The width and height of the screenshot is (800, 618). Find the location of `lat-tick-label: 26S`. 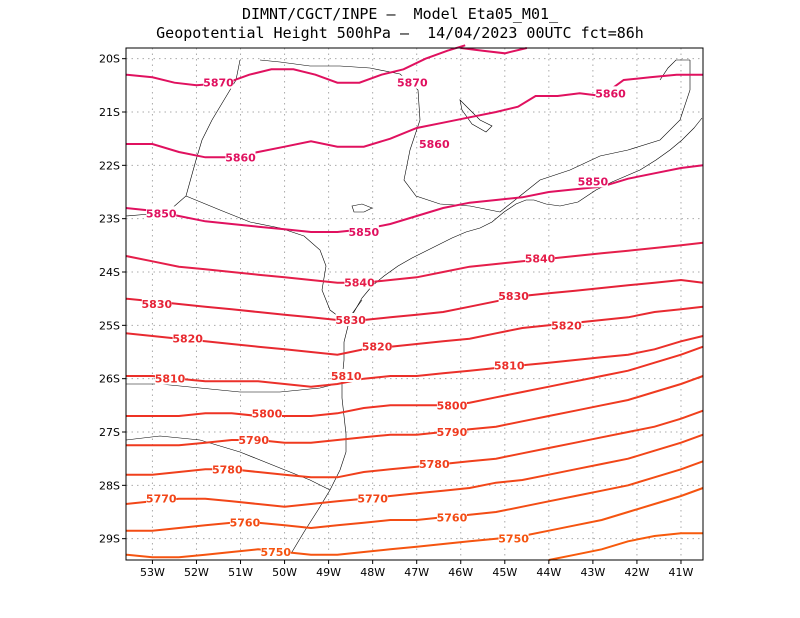

lat-tick-label: 26S is located at coordinates (109, 379).